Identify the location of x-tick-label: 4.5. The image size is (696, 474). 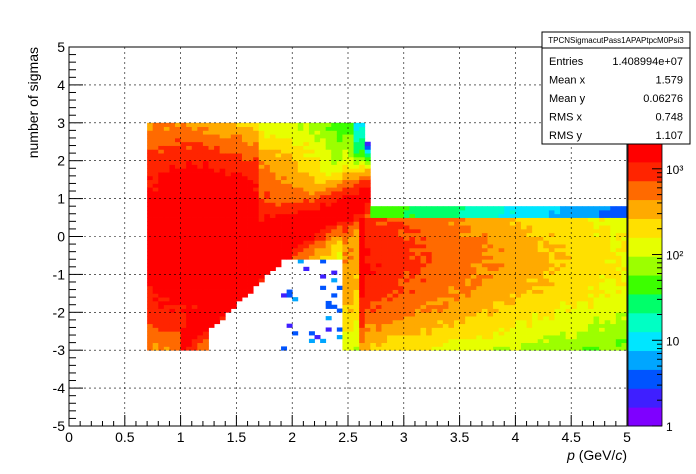
(571, 437).